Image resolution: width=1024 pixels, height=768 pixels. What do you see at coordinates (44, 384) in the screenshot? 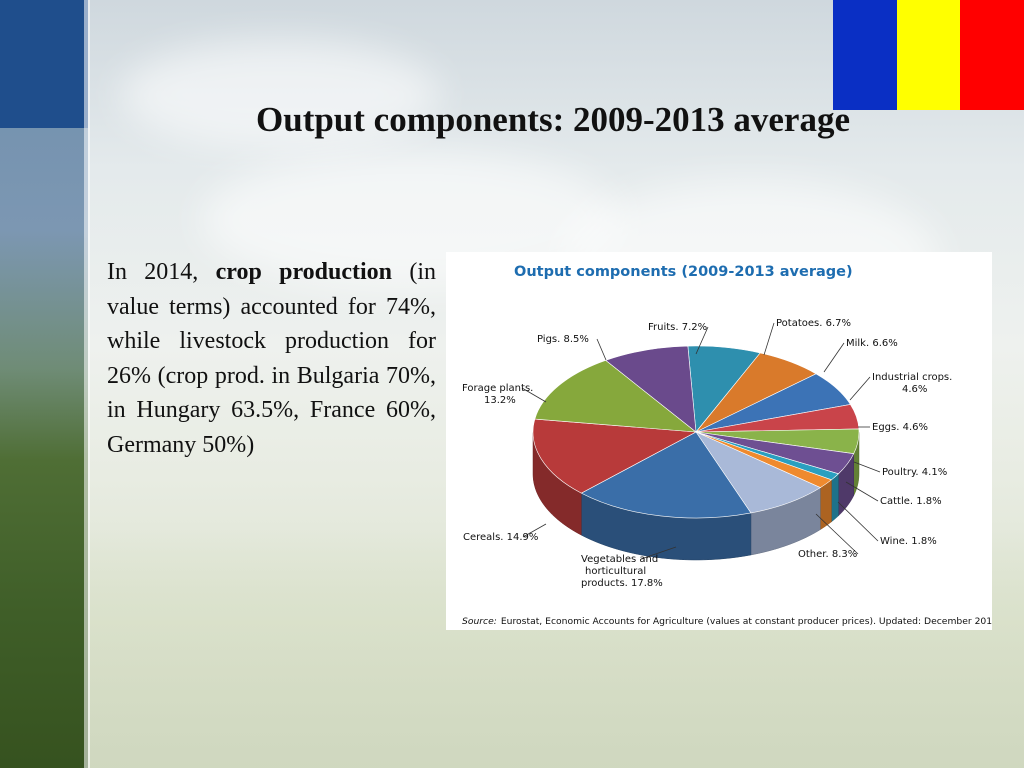
I see `left-decorative-strip` at bounding box center [44, 384].